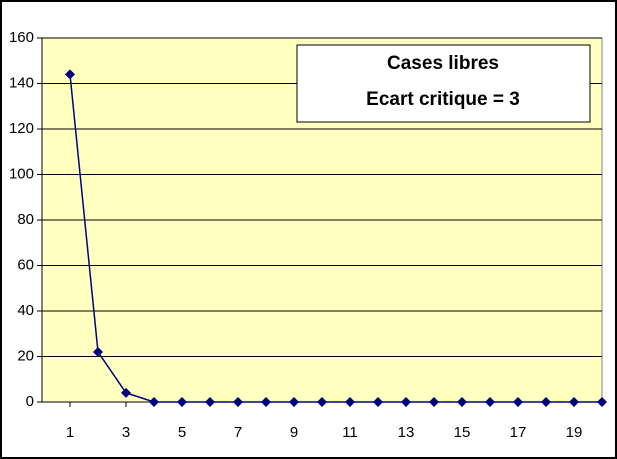  Describe the element at coordinates (443, 99) in the screenshot. I see `chart-subtitle: Ecart critique = 3` at that location.